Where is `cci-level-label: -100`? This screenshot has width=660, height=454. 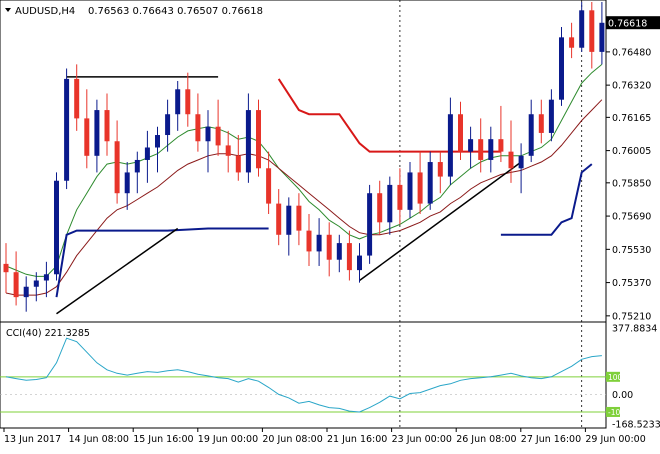
cci-level-label: -100 is located at coordinates (616, 412).